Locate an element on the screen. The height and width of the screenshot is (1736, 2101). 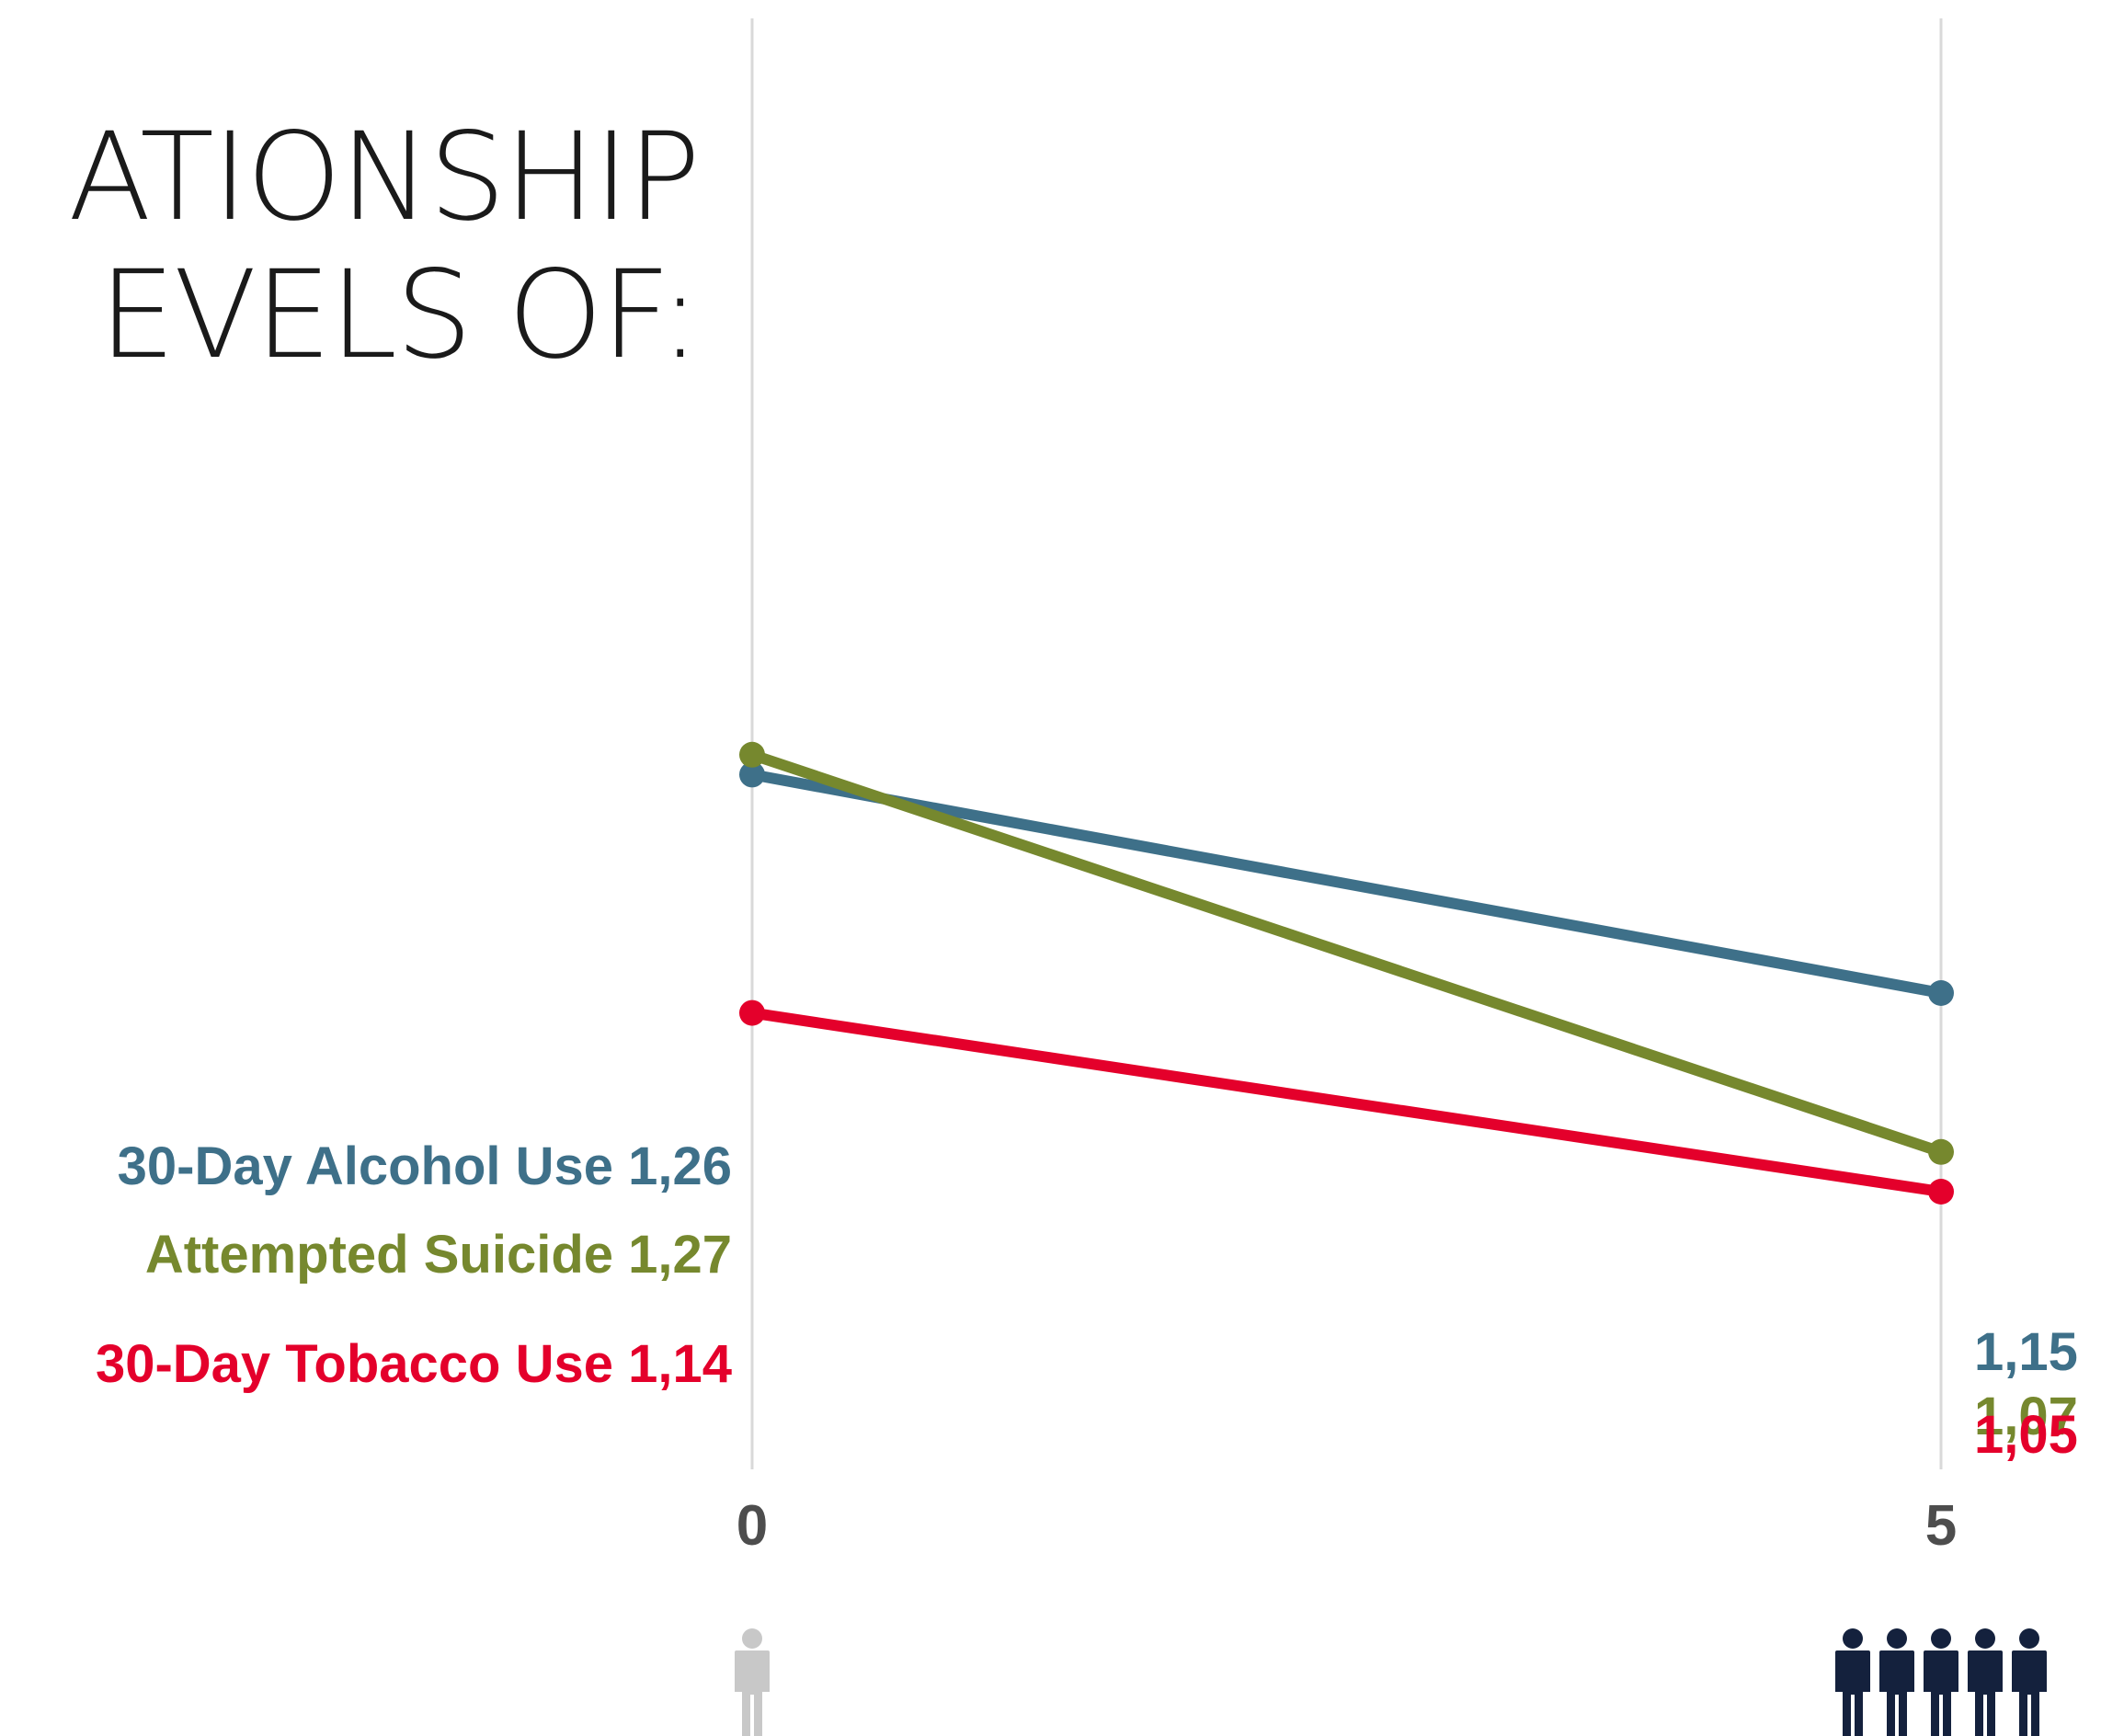
series-label-left-1: Attempted Suicide 1,27 is located at coordinates (439, 1255).